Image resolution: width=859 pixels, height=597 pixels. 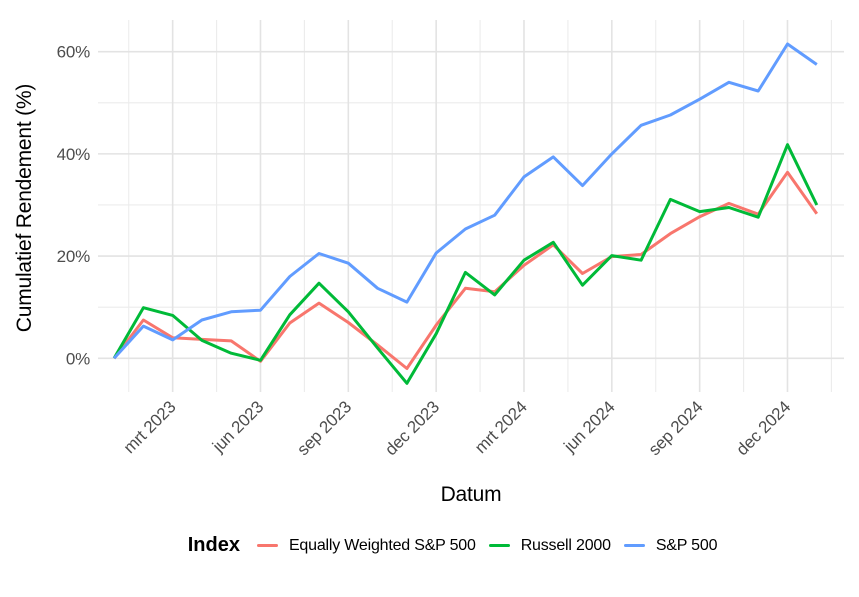 What do you see at coordinates (764, 428) in the screenshot?
I see `x-tick-label: dec 2024` at bounding box center [764, 428].